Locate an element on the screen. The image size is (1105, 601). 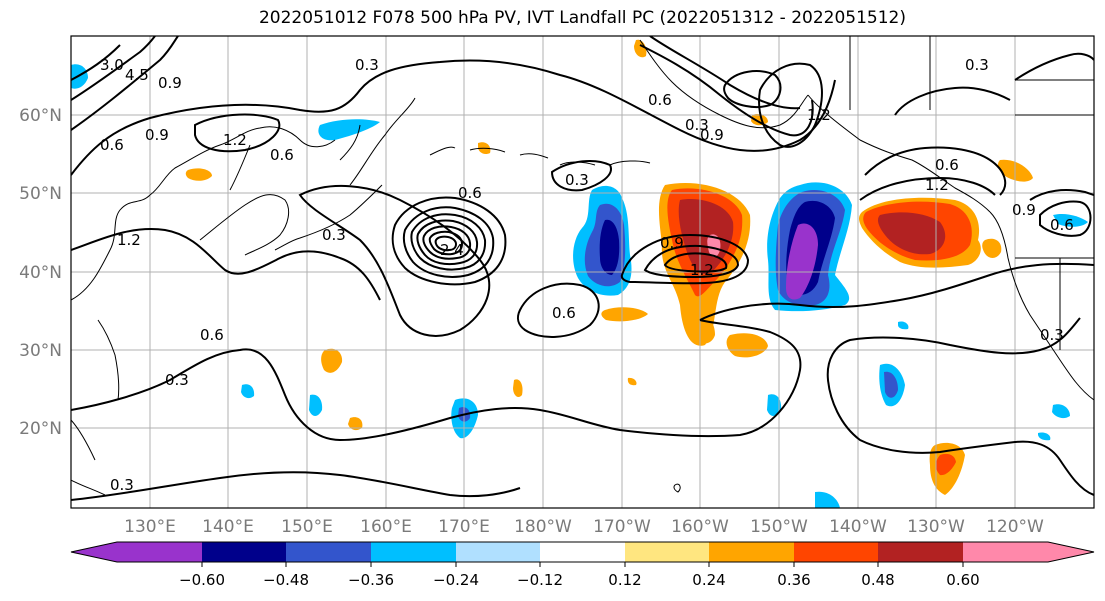
lon-label: 140°E is located at coordinates (228, 527).